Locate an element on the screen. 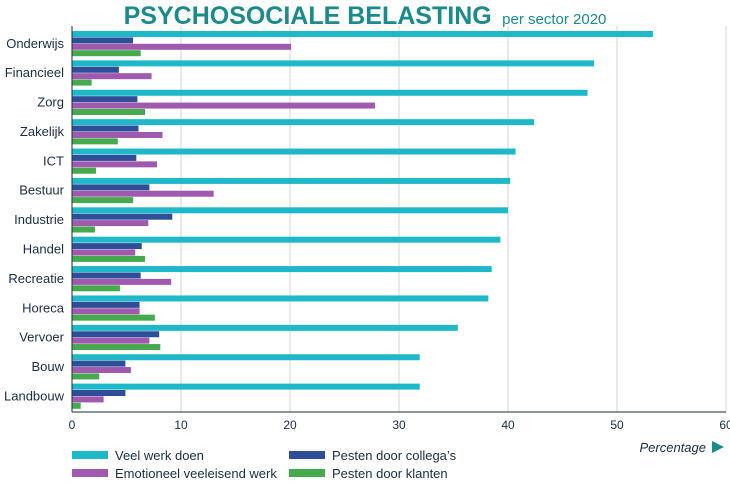  category-label: Vervoer is located at coordinates (41, 337).